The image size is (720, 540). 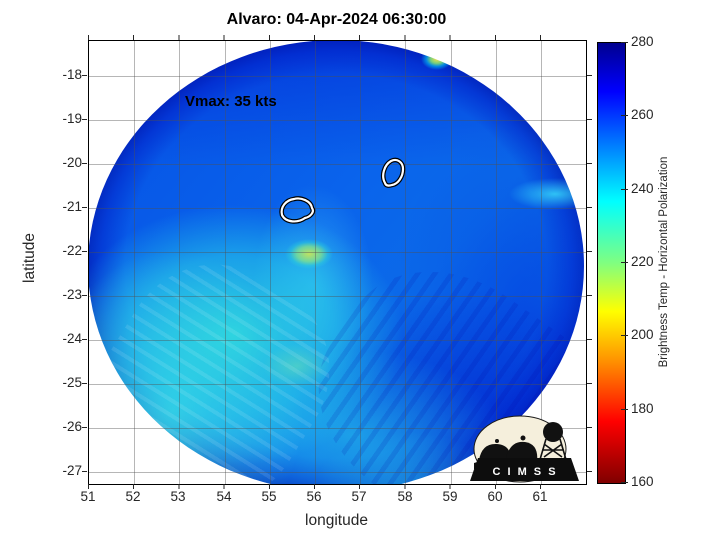 What do you see at coordinates (72, 294) in the screenshot?
I see `y-tick-label: -23` at bounding box center [72, 294].